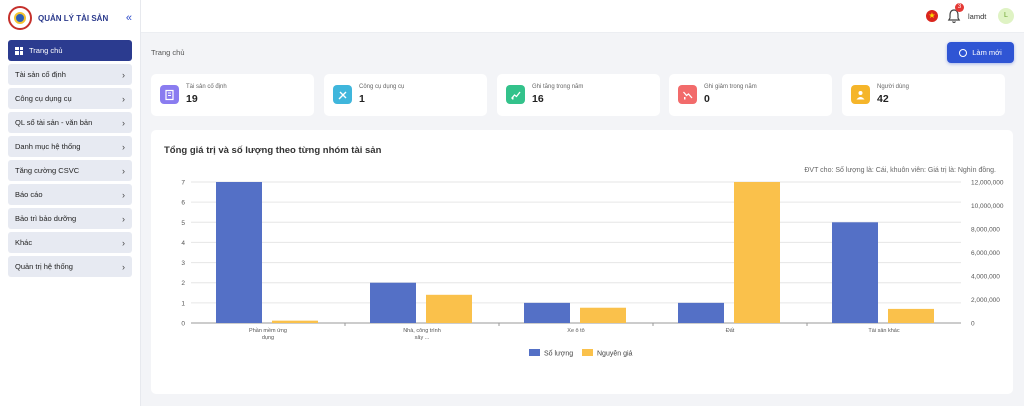 This screenshot has width=1024, height=406. I want to click on legend-label: Nguyên giá, so click(615, 354).